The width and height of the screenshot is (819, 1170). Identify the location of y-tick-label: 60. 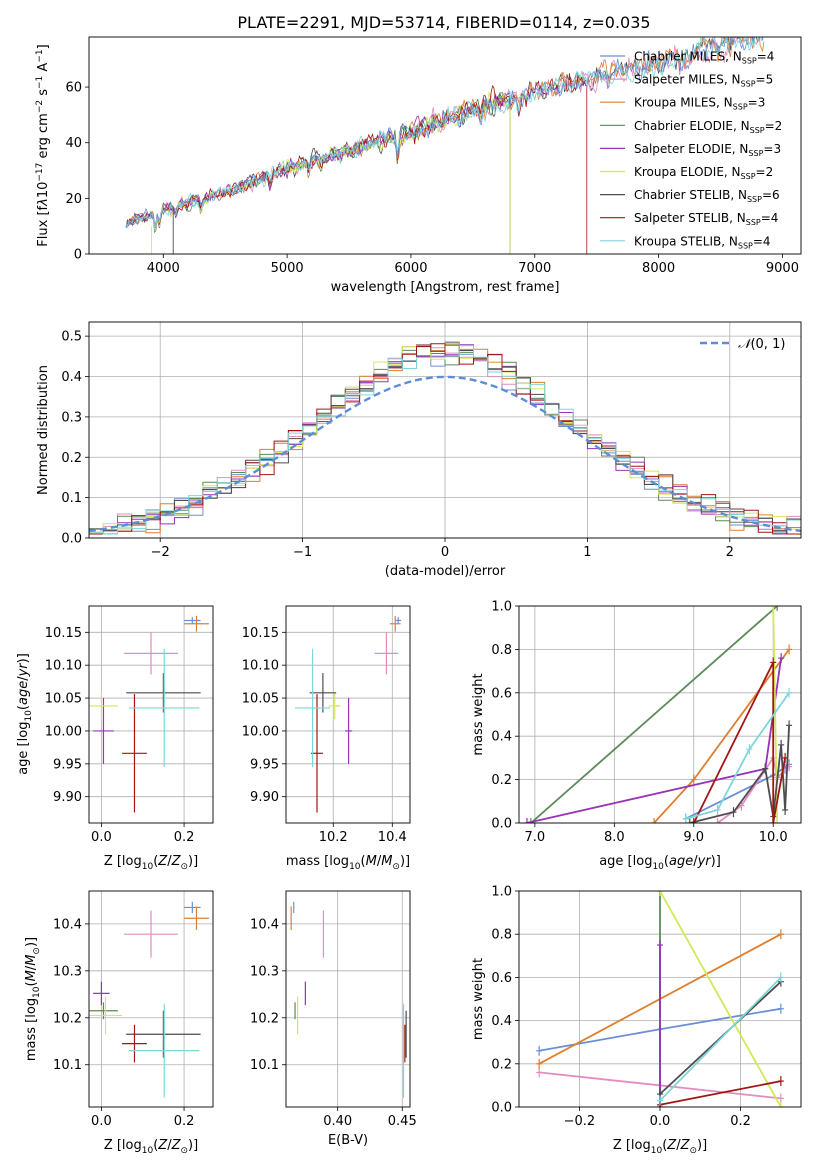
(73, 88).